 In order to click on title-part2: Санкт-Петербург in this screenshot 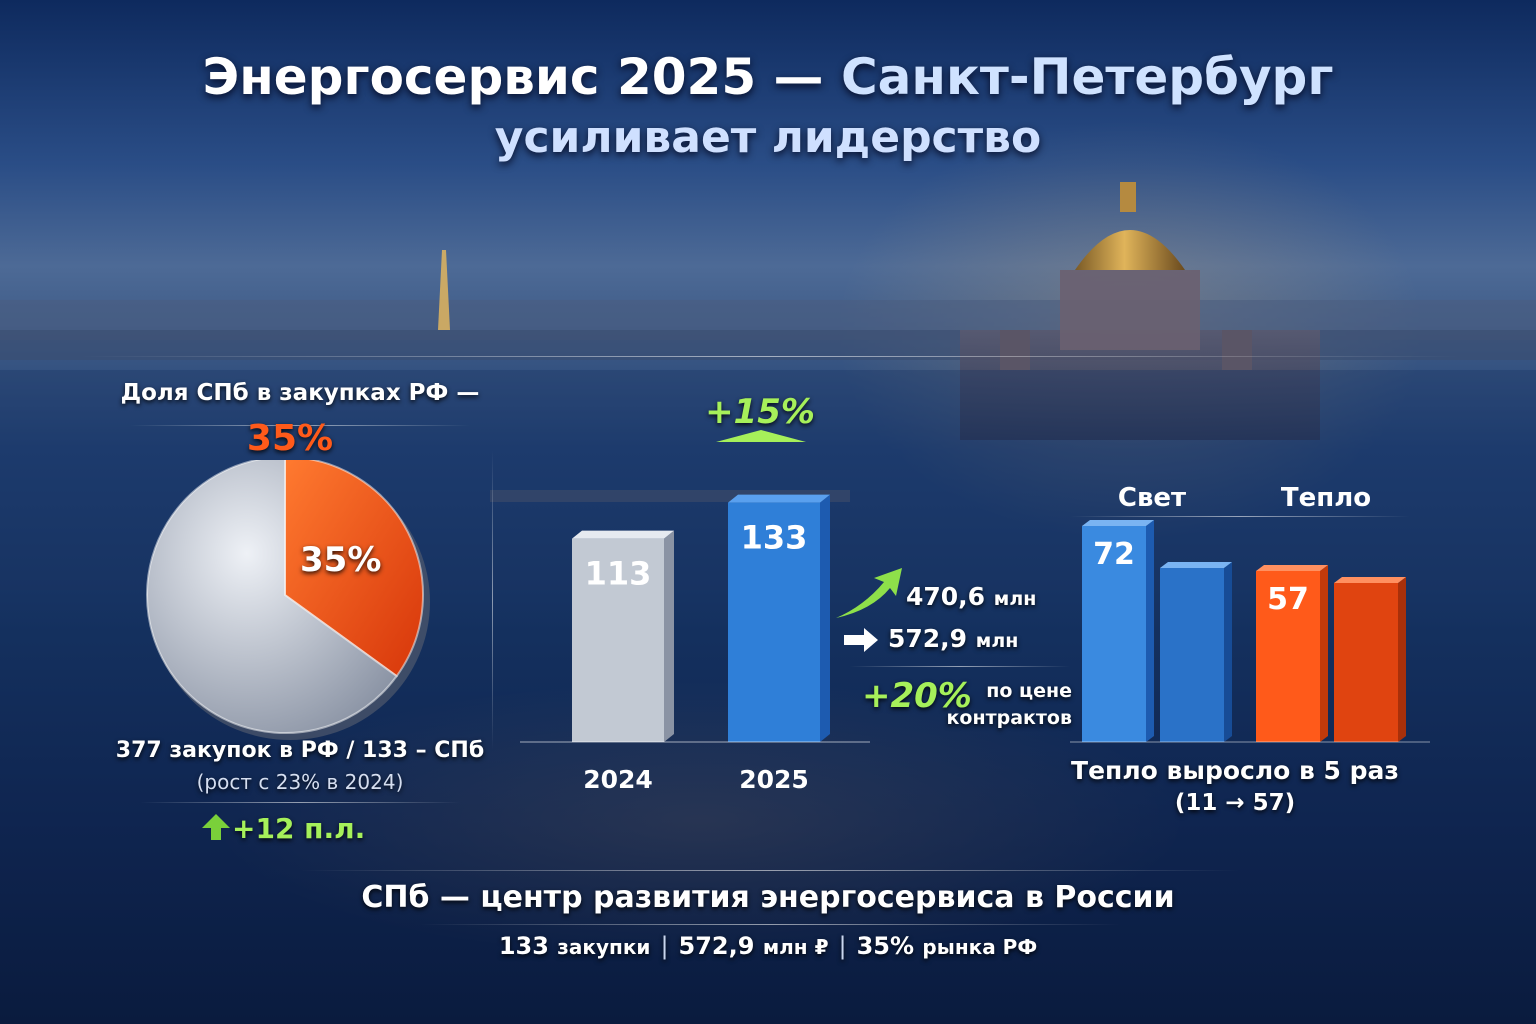, I will do `click(1087, 77)`.